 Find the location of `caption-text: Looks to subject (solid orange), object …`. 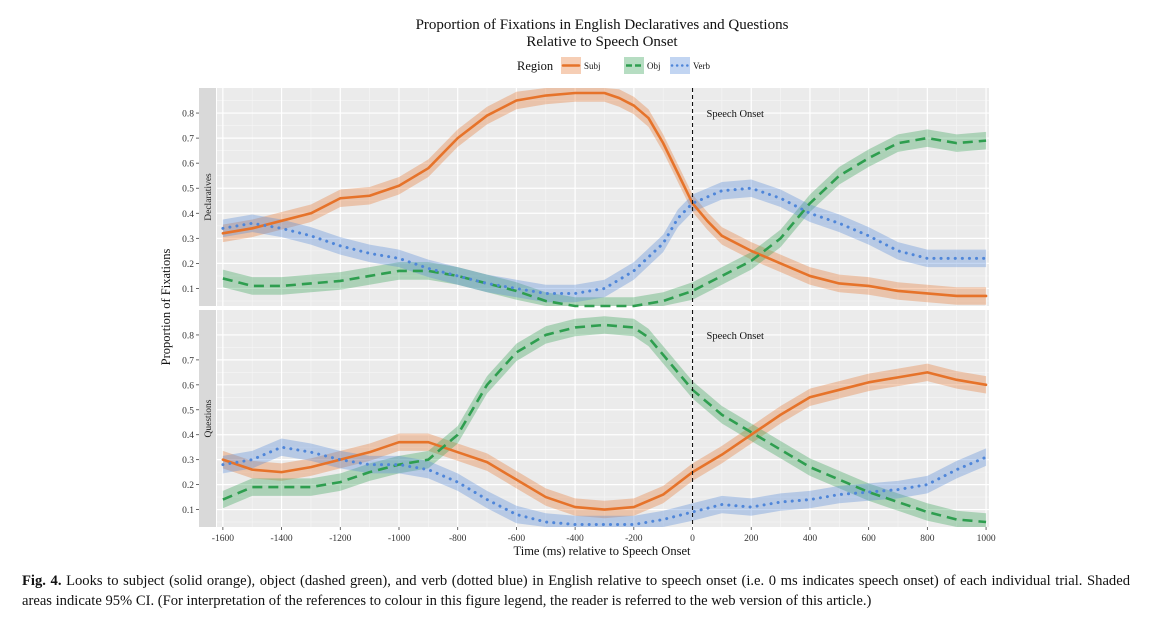

caption-text: Looks to subject (solid orange), object … is located at coordinates (576, 591).